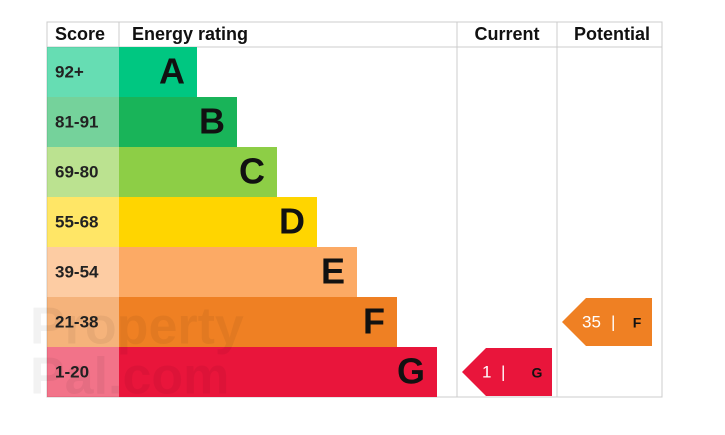 The height and width of the screenshot is (435, 725). What do you see at coordinates (190, 34) in the screenshot?
I see `header-rating: Energy rating` at bounding box center [190, 34].